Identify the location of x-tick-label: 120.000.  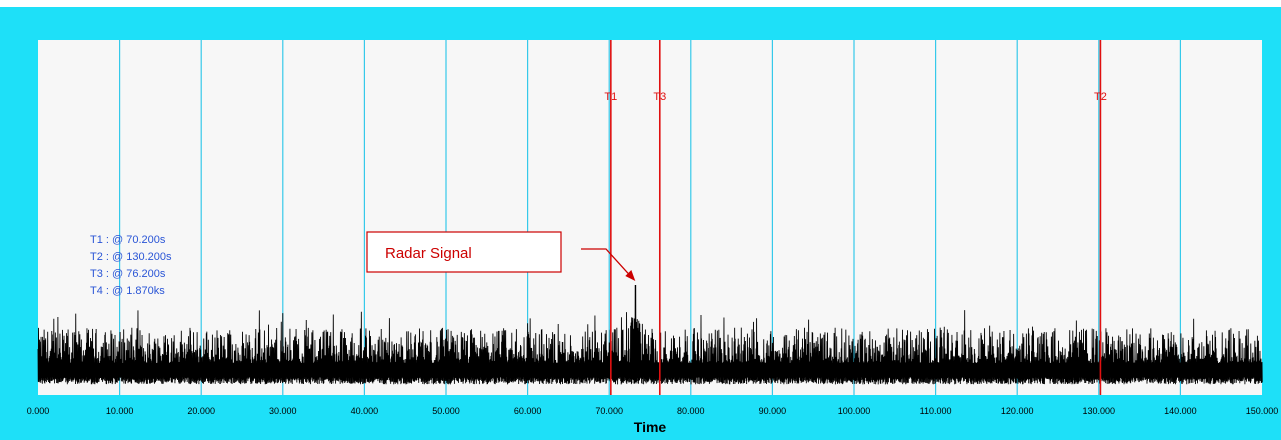
(1017, 411).